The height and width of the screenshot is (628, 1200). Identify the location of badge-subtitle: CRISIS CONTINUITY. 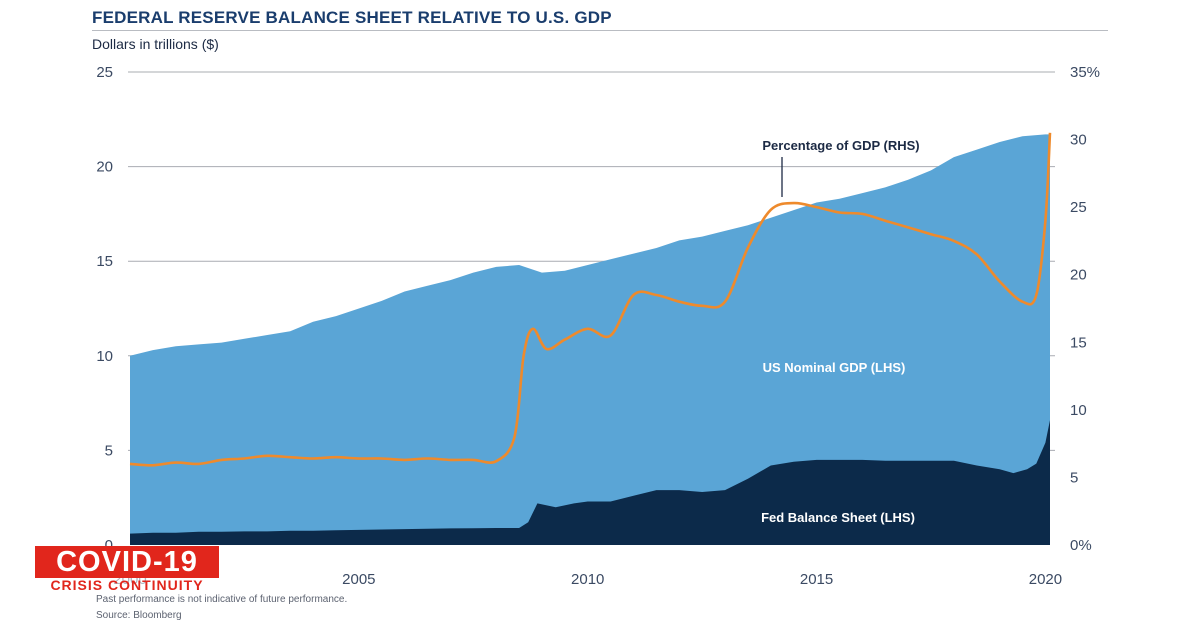
(127, 585).